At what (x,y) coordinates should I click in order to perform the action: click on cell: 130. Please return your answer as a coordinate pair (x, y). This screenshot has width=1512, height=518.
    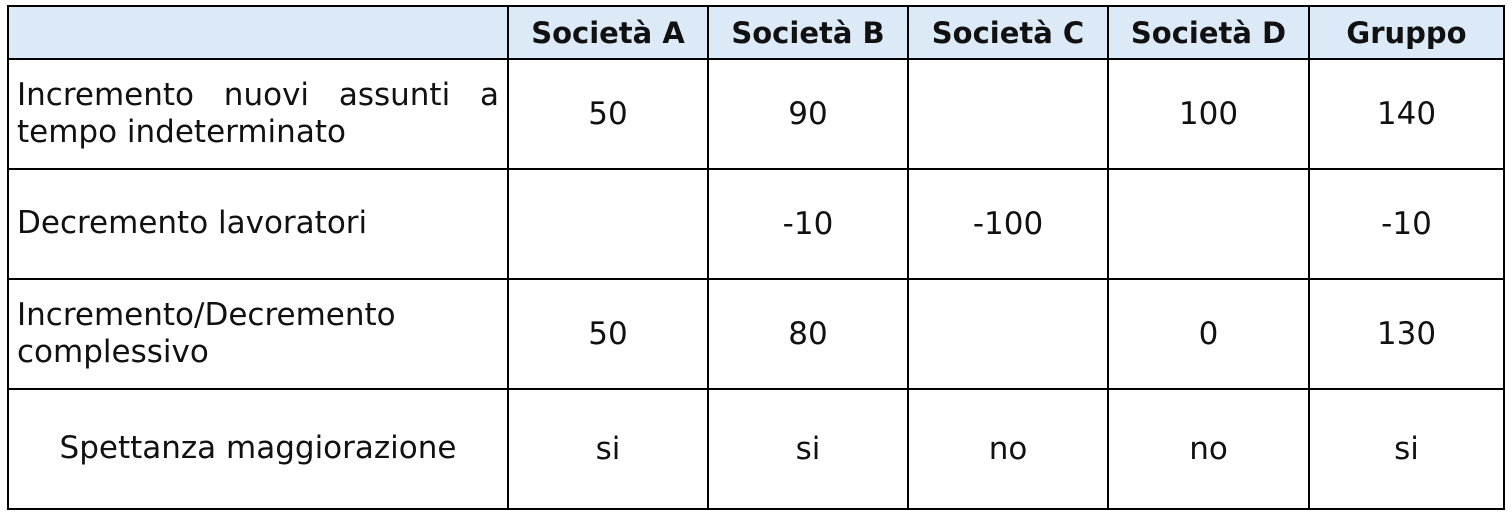
    Looking at the image, I should click on (1406, 334).